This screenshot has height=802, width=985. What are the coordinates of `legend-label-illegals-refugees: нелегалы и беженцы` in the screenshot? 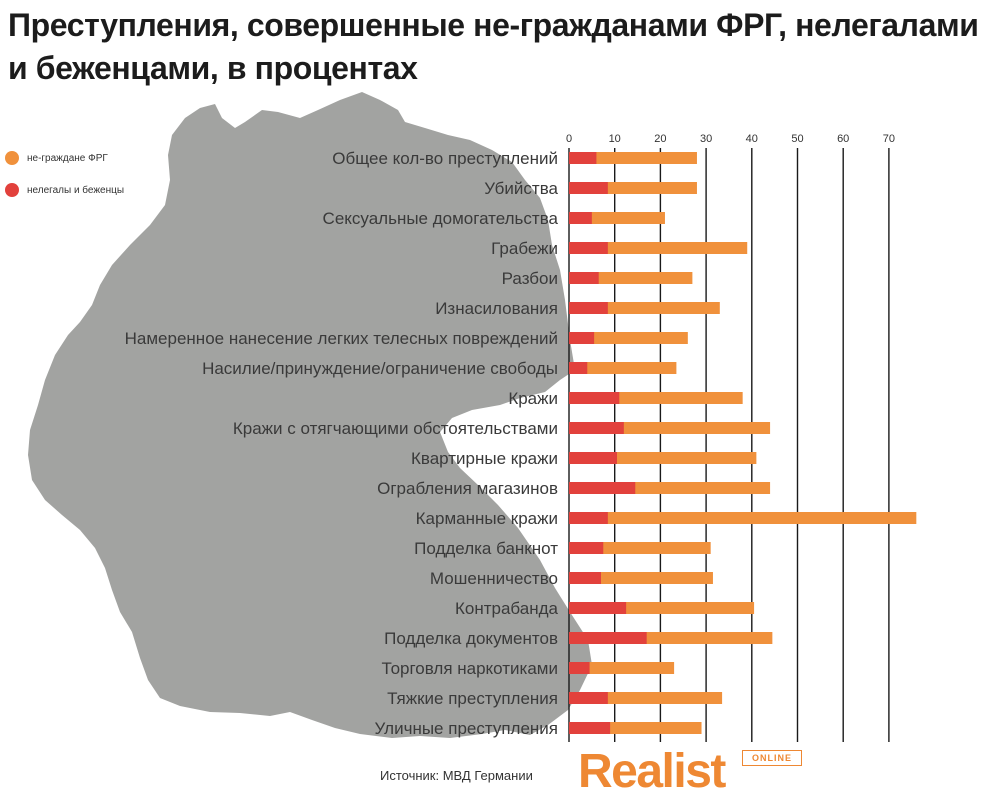 It's located at (76, 190).